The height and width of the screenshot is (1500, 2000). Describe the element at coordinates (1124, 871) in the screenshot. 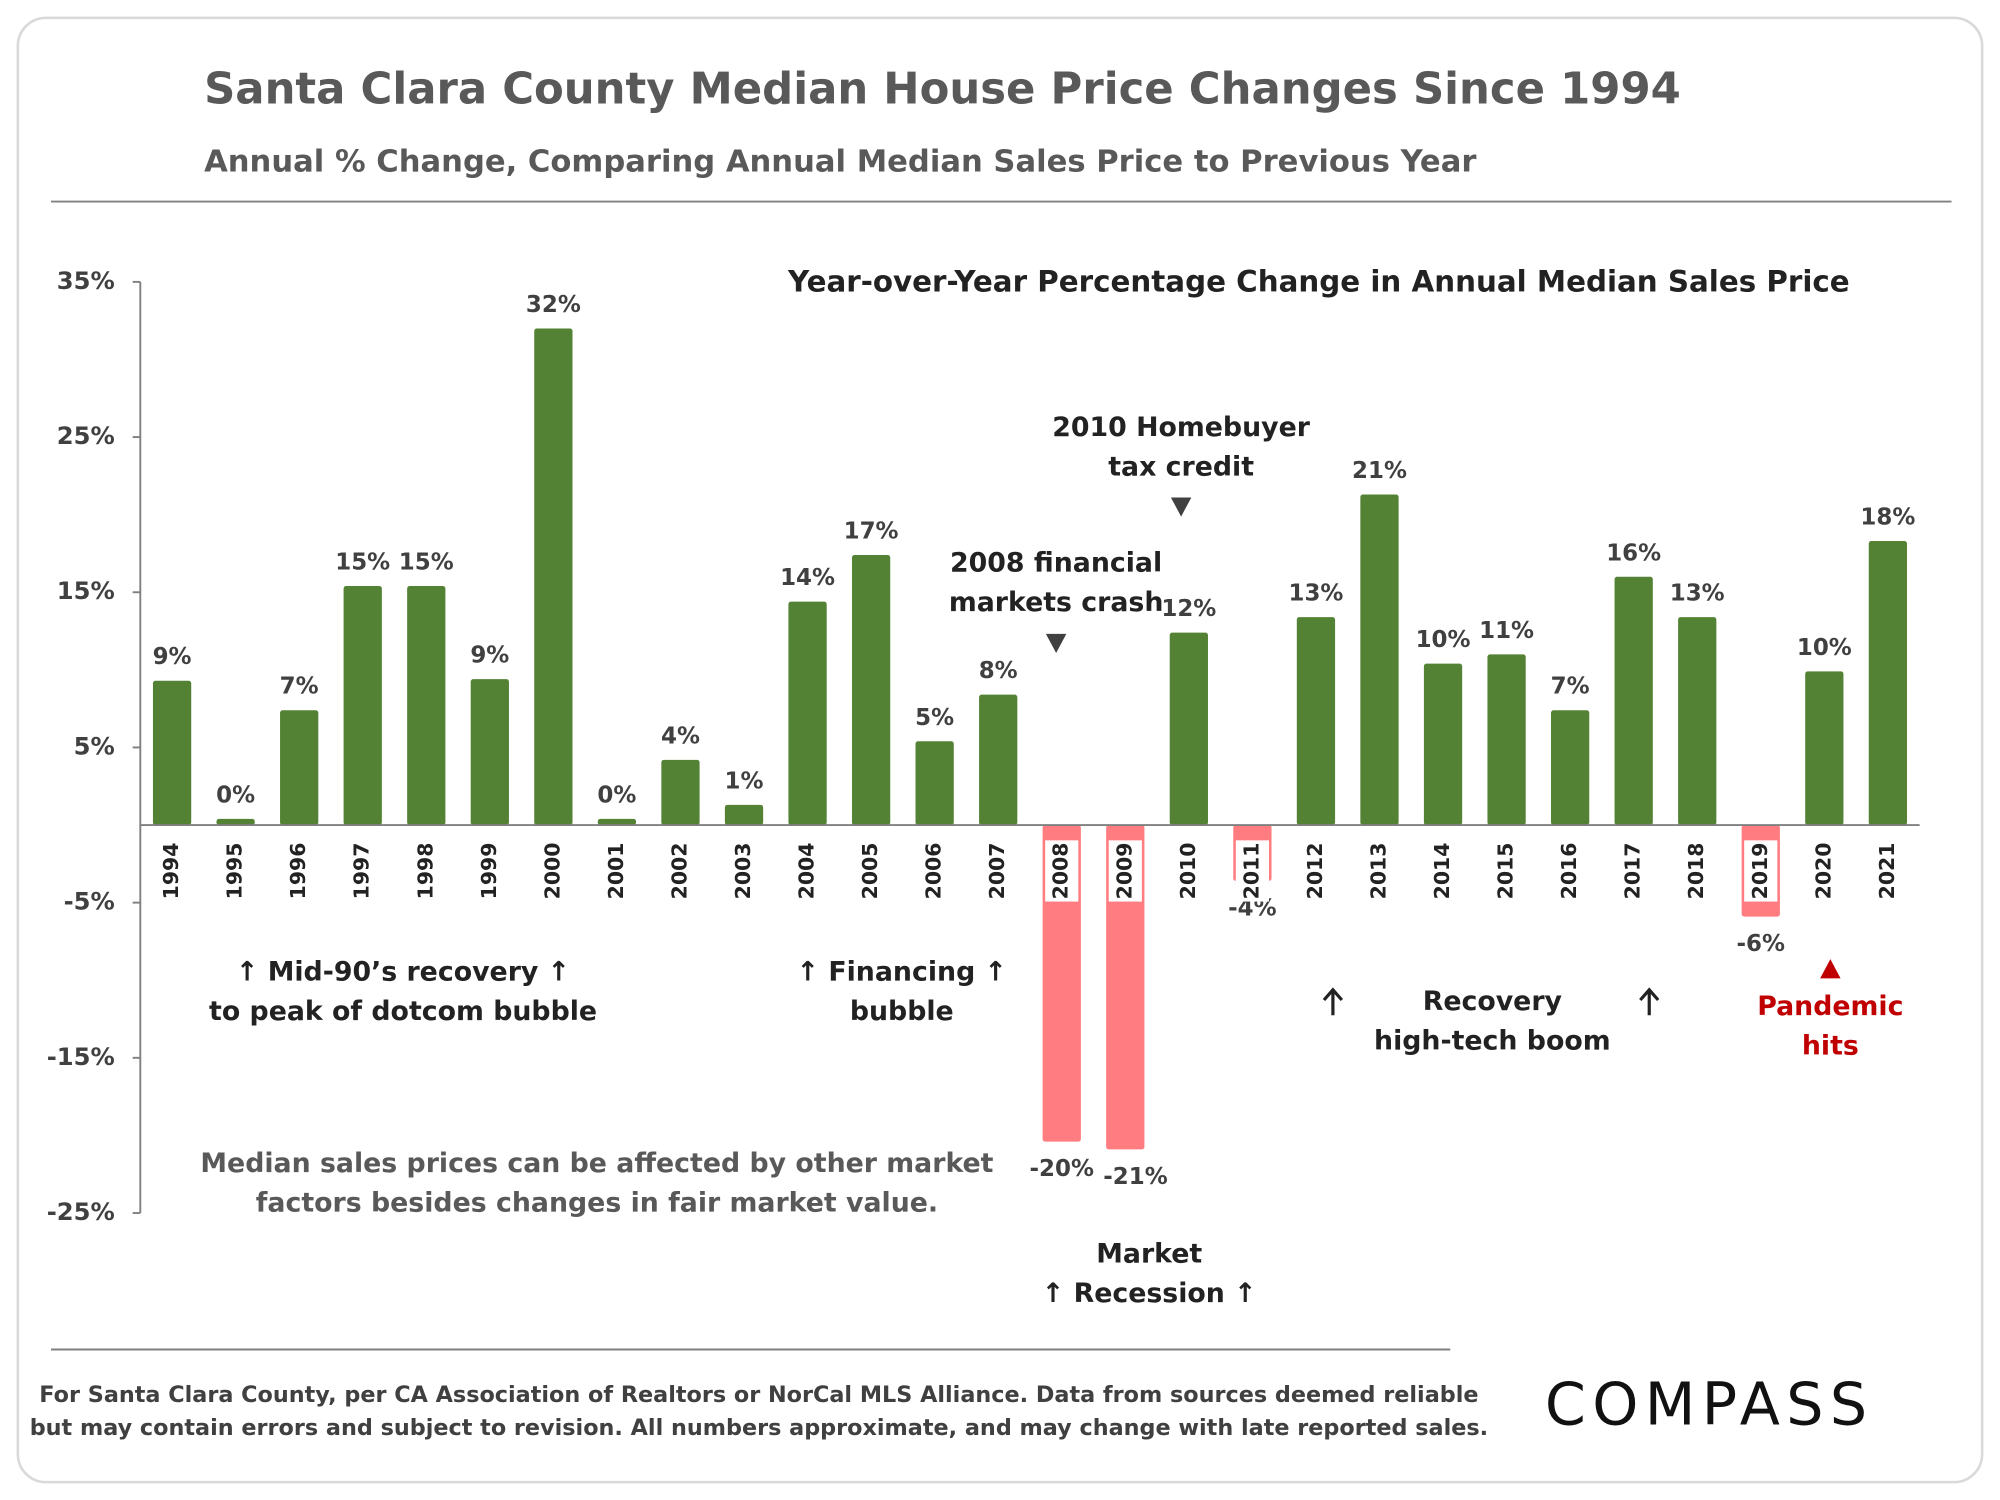

I see `x-tick-label: 2009` at that location.